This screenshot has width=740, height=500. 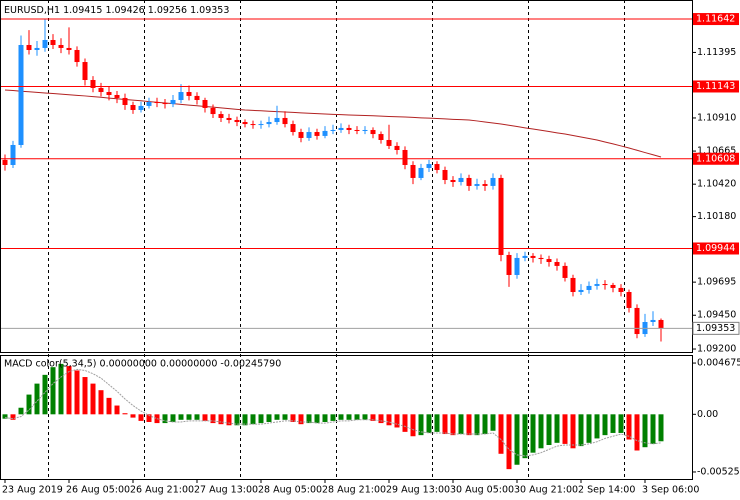 I want to click on header-high: 1.09426, so click(x=124, y=10).